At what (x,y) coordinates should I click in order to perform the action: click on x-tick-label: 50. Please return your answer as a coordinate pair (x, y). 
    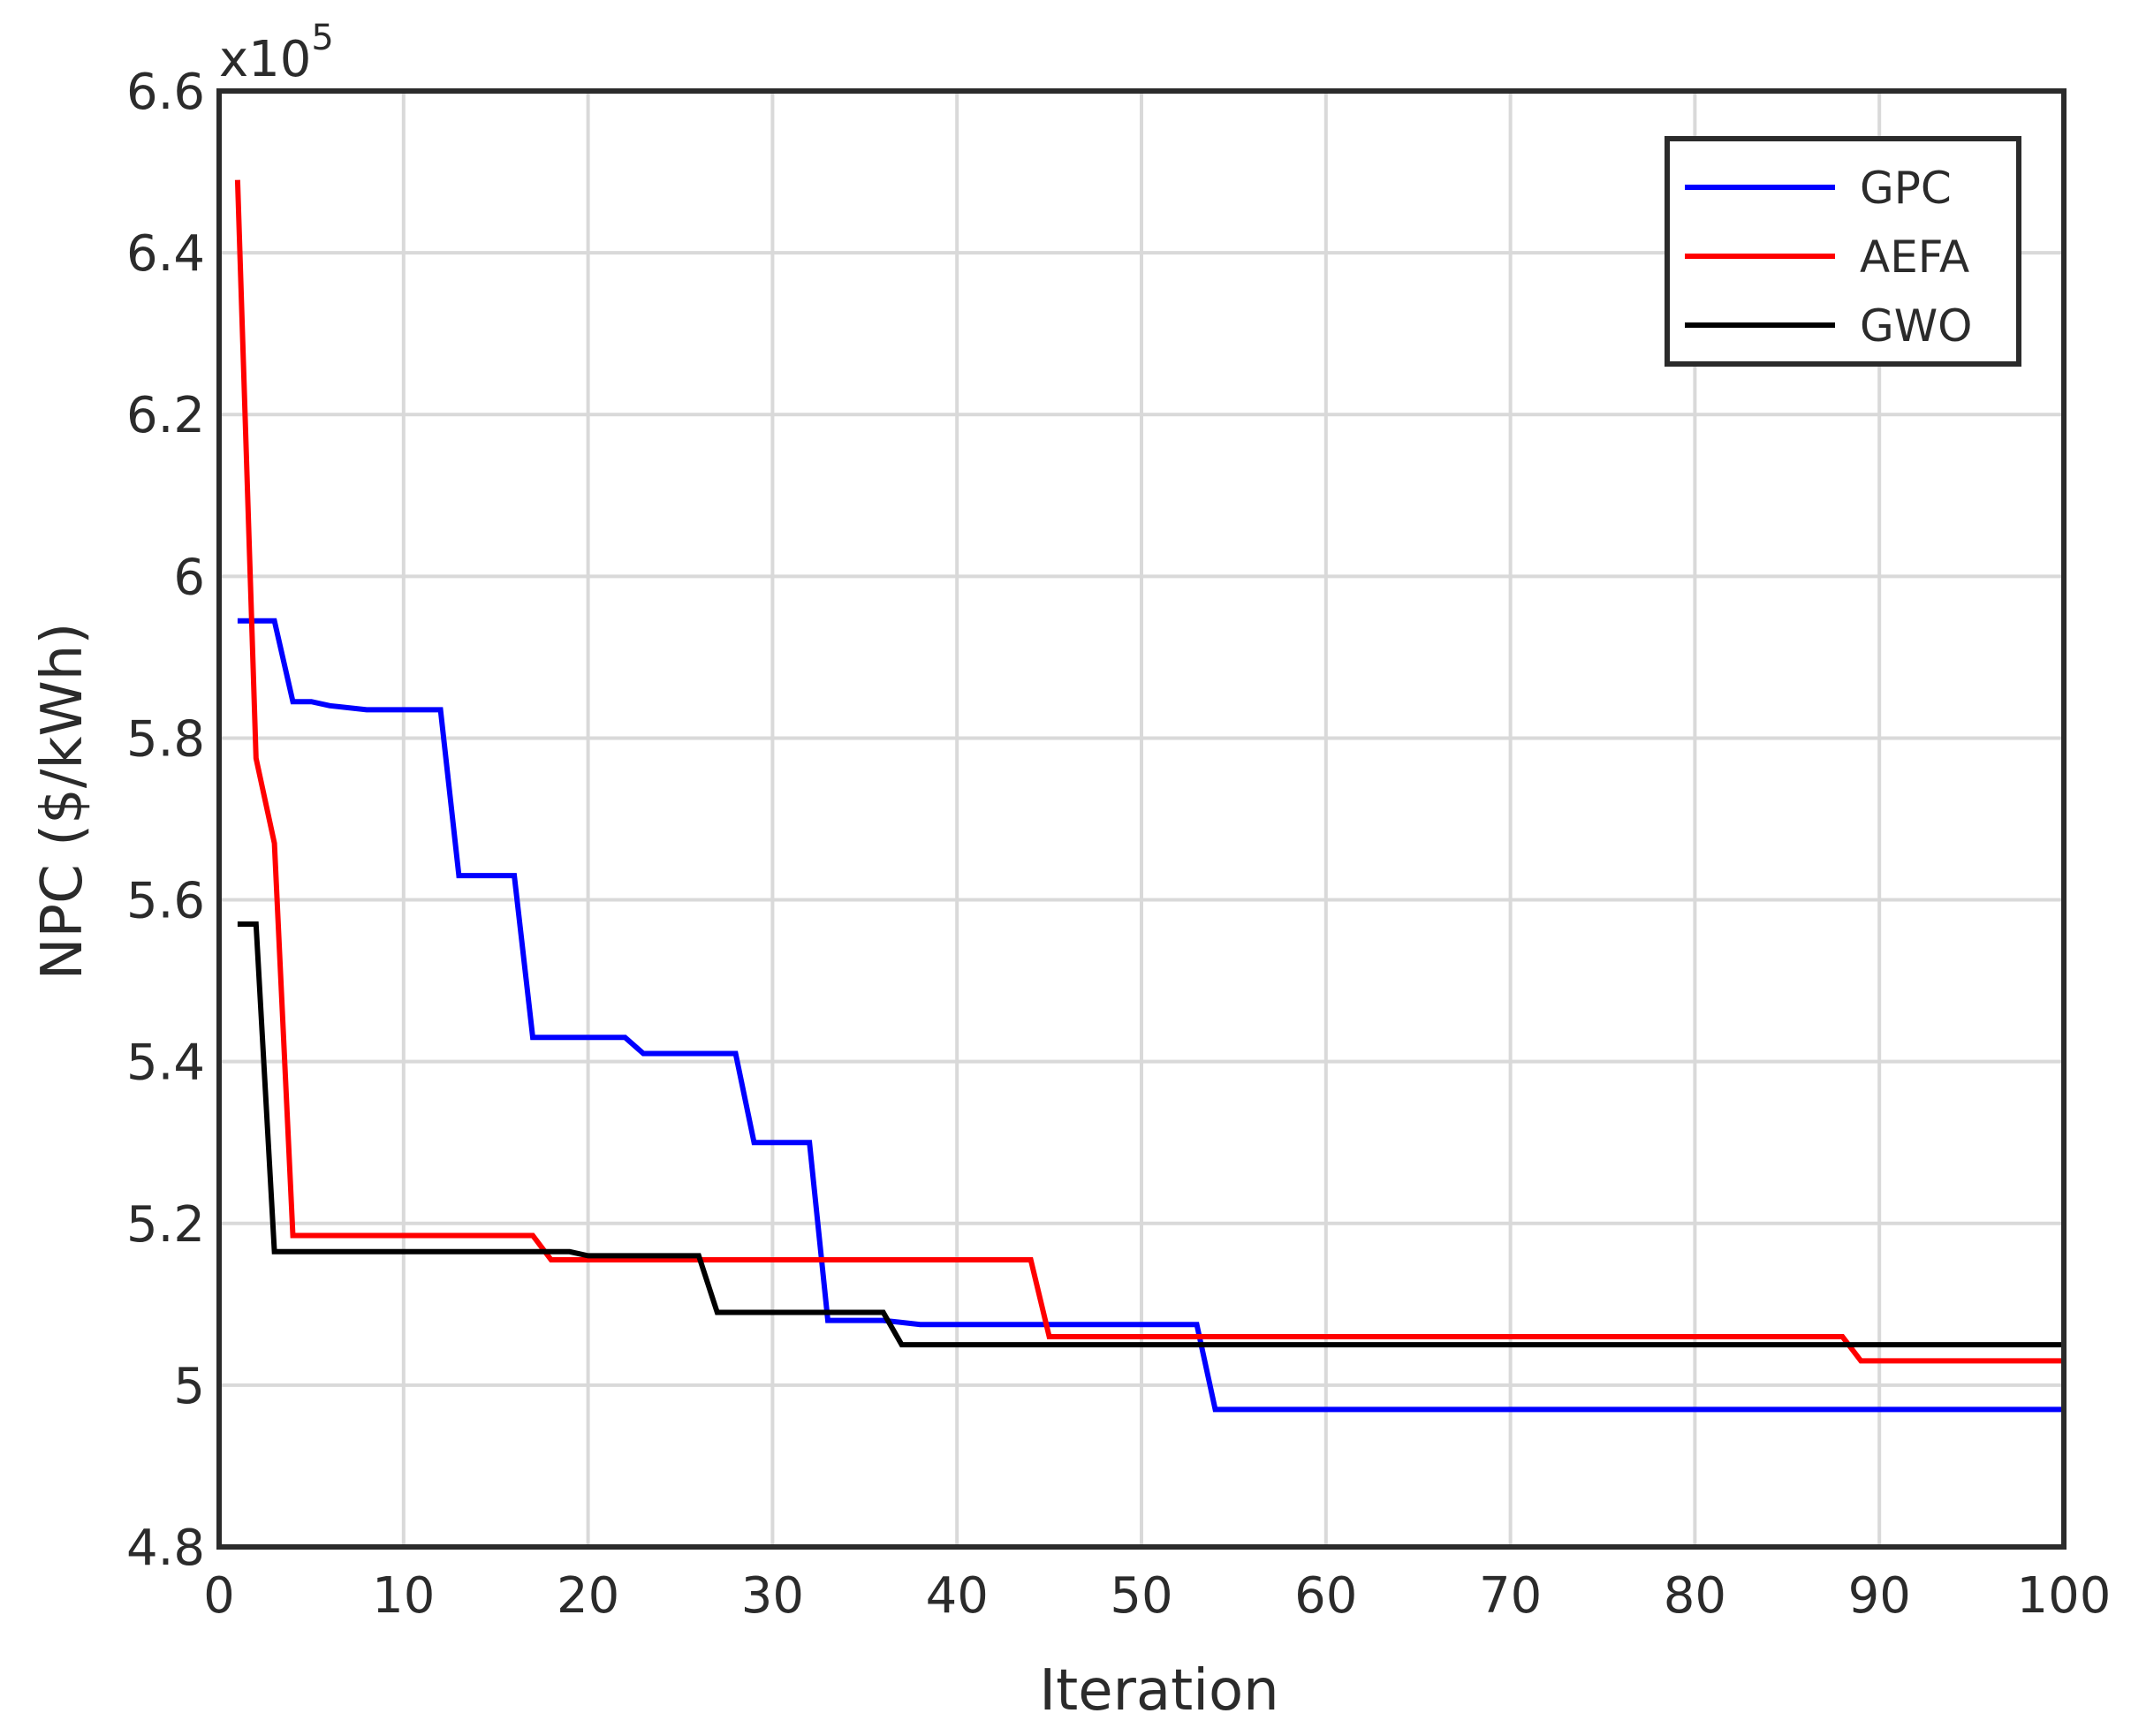
    Looking at the image, I should click on (1141, 1596).